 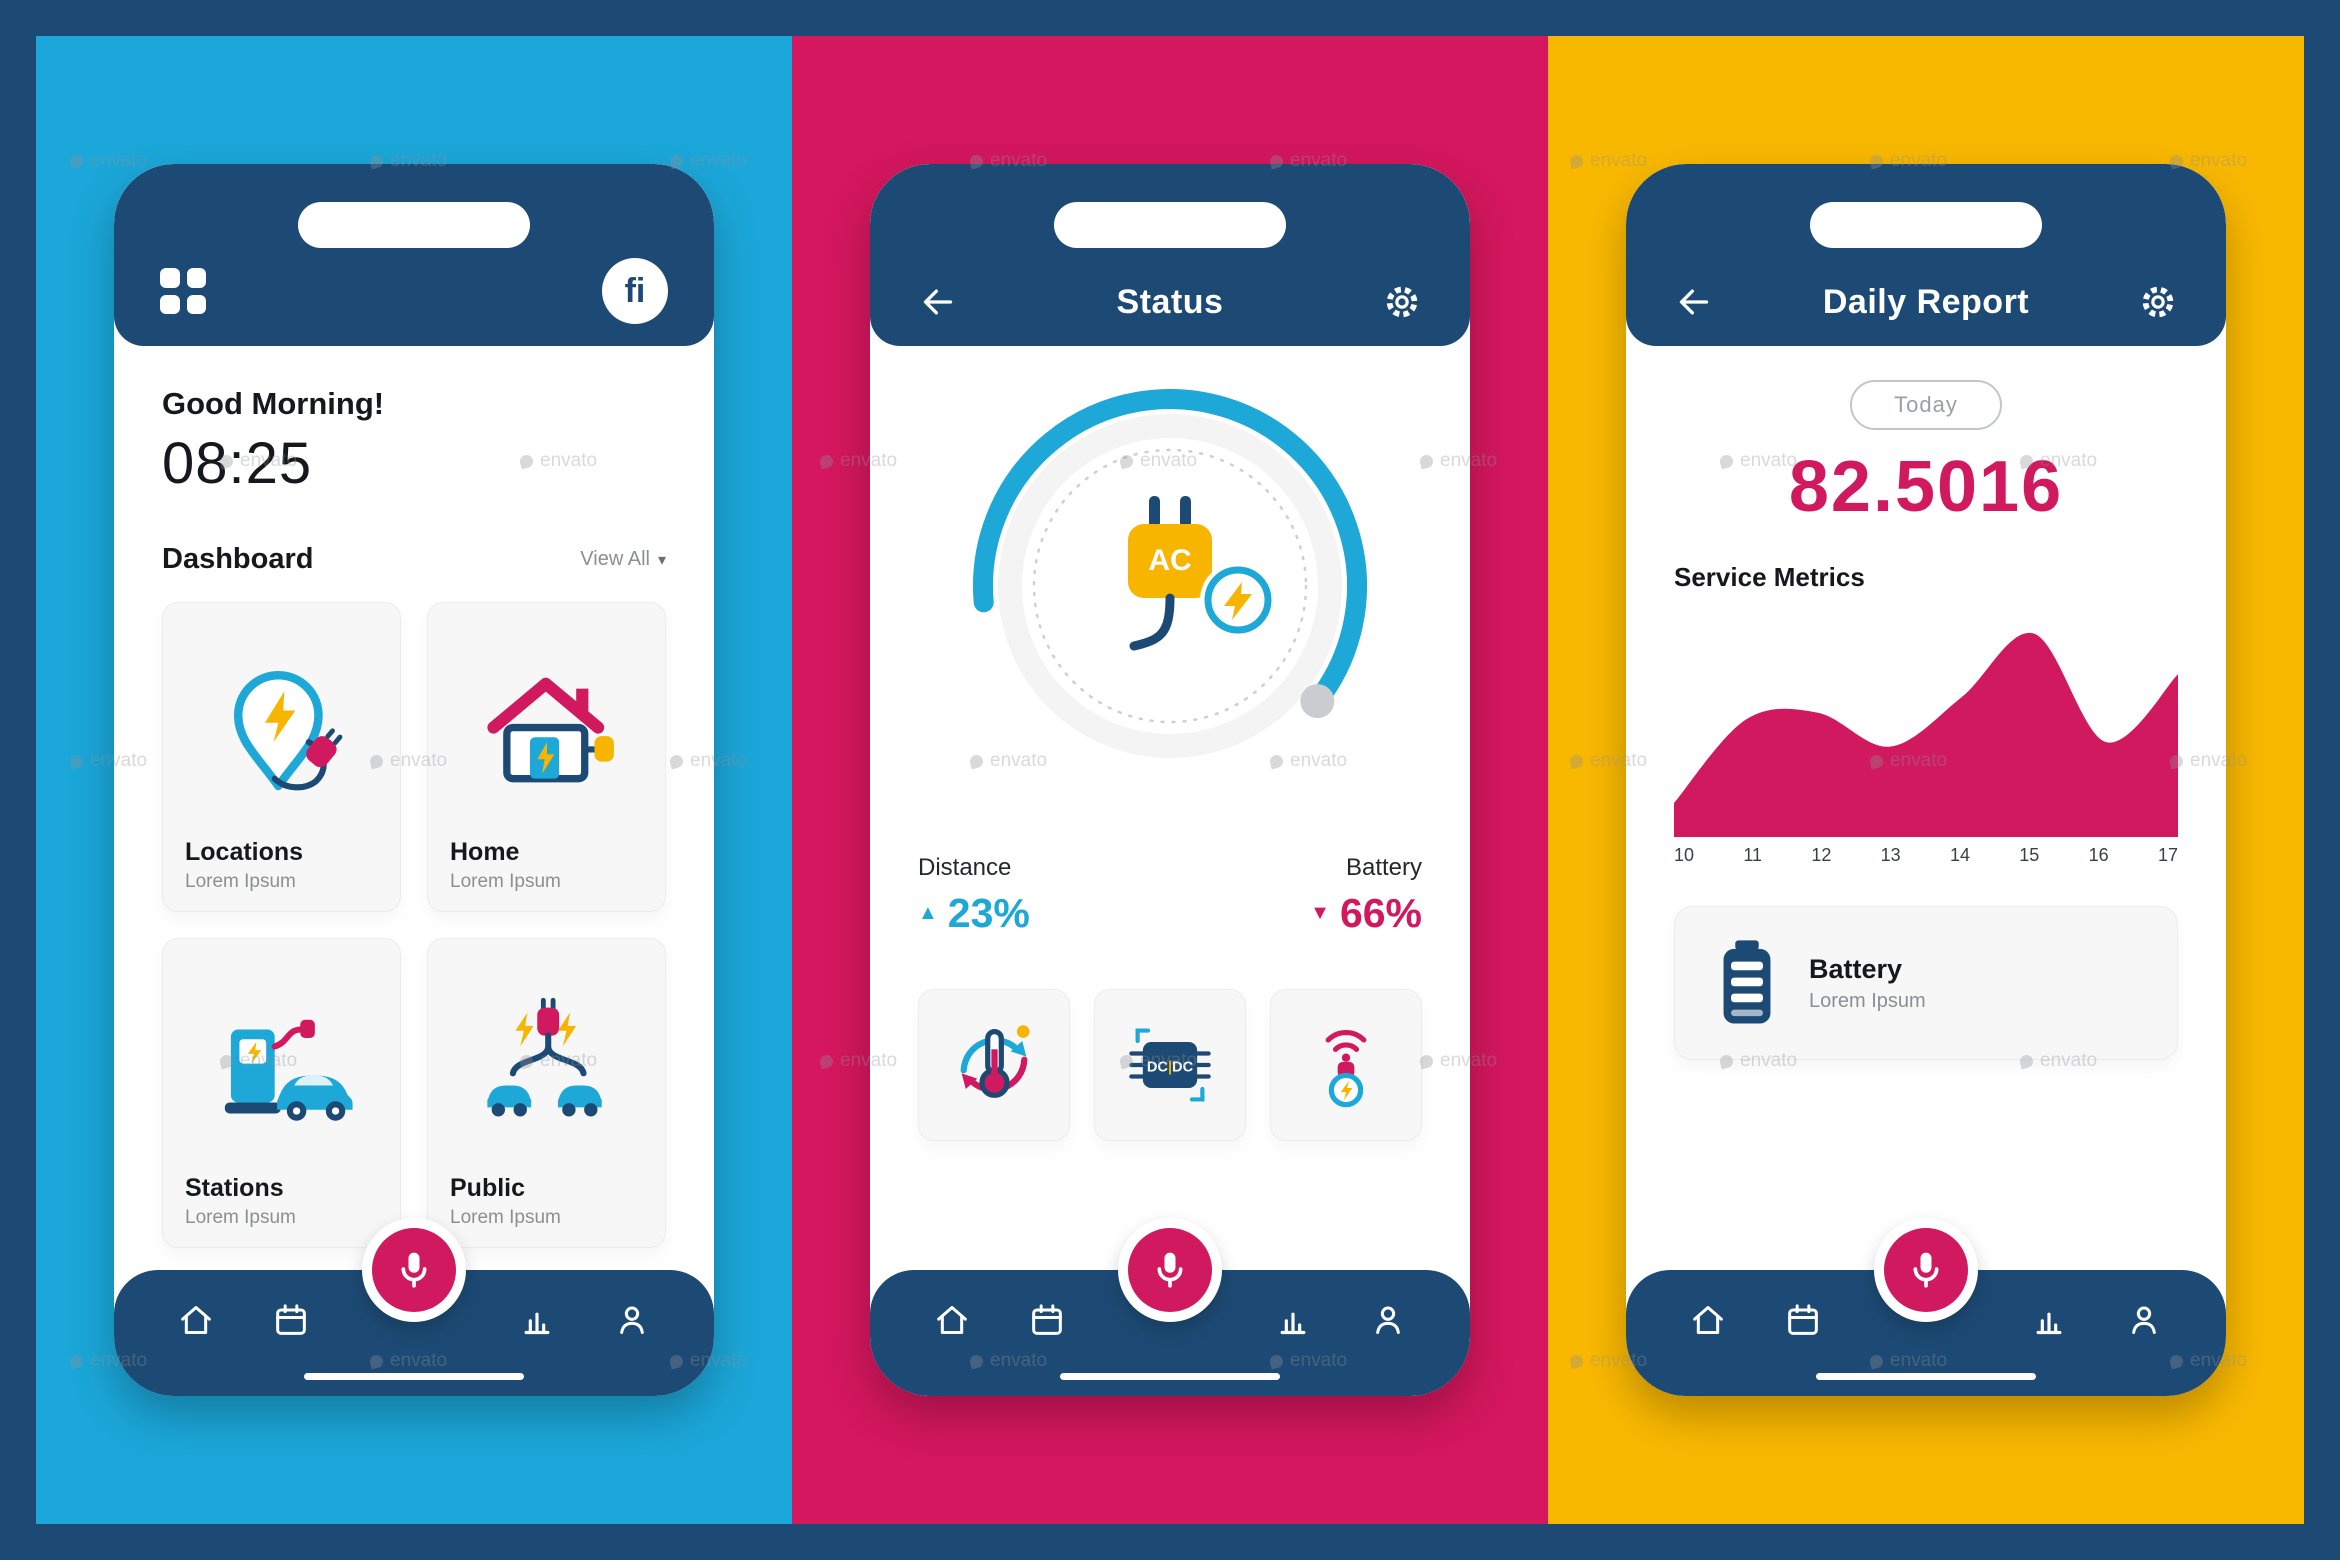 What do you see at coordinates (1684, 855) in the screenshot?
I see `x-tick-label: 10` at bounding box center [1684, 855].